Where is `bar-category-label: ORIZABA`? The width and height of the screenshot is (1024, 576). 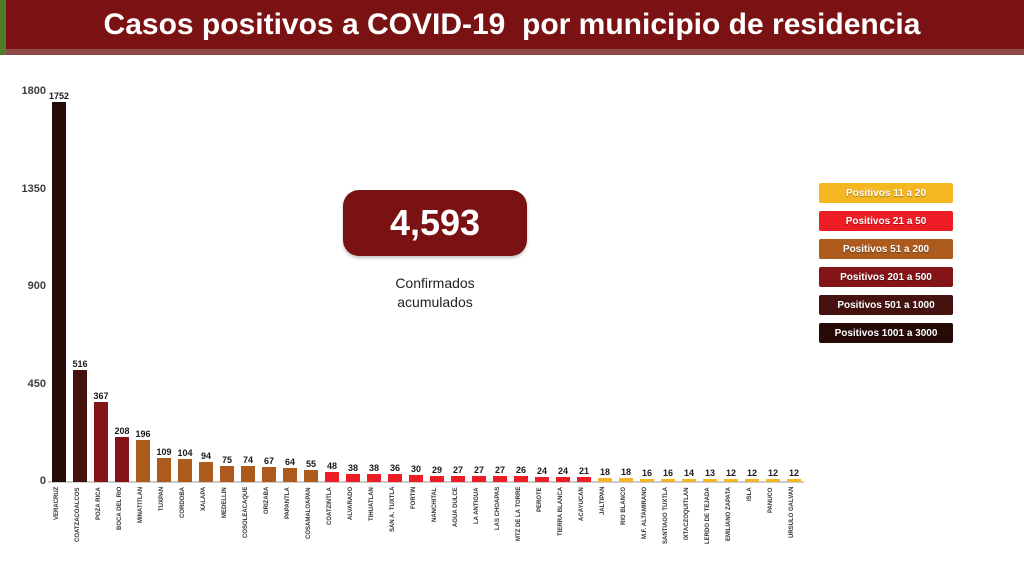 bar-category-label: ORIZABA is located at coordinates (267, 501).